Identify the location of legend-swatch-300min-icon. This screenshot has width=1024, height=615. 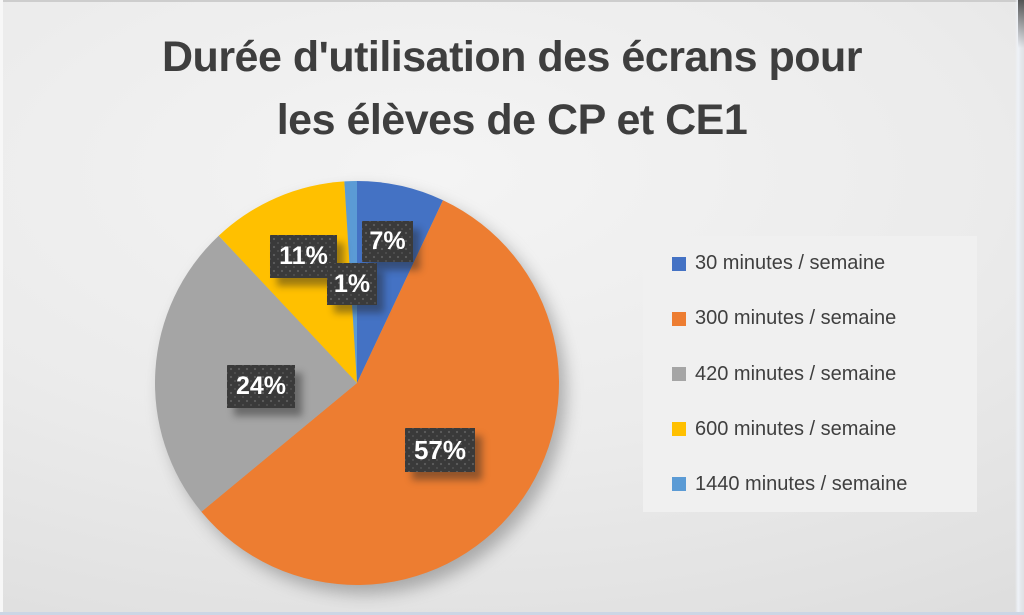
(679, 318).